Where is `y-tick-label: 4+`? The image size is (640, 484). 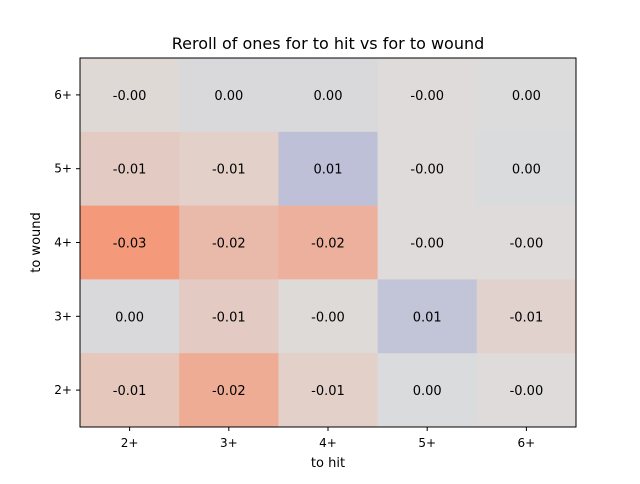
y-tick-label: 4+ is located at coordinates (63, 243).